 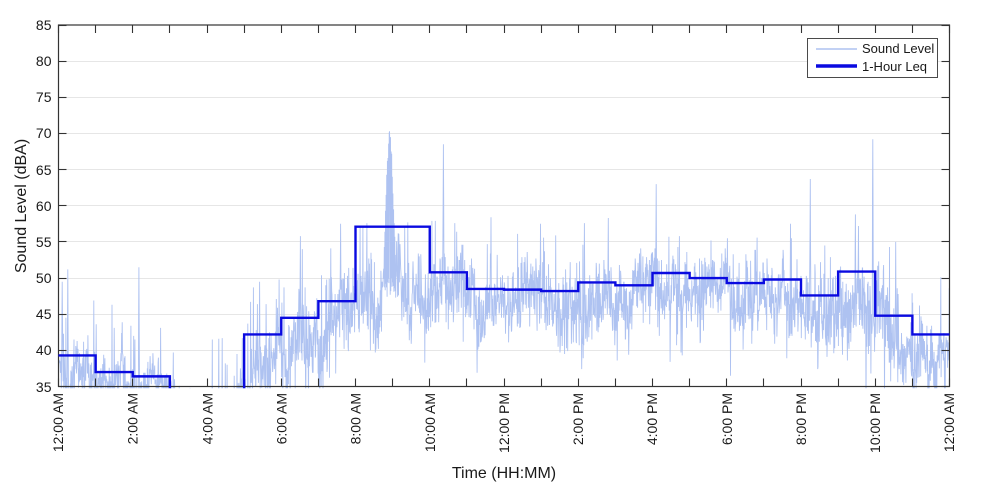 I want to click on x-tick-label-9-6-00-pm: 6:00 PM, so click(x=726, y=418).